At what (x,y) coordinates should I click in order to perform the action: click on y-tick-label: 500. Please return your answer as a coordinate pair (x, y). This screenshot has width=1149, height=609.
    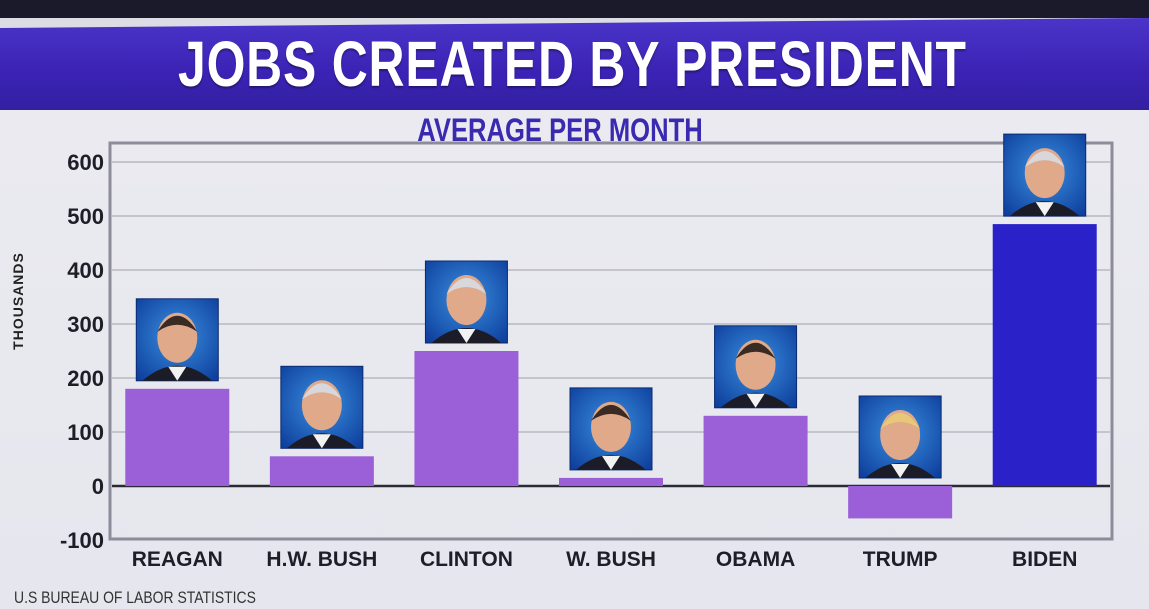
    Looking at the image, I should click on (85, 216).